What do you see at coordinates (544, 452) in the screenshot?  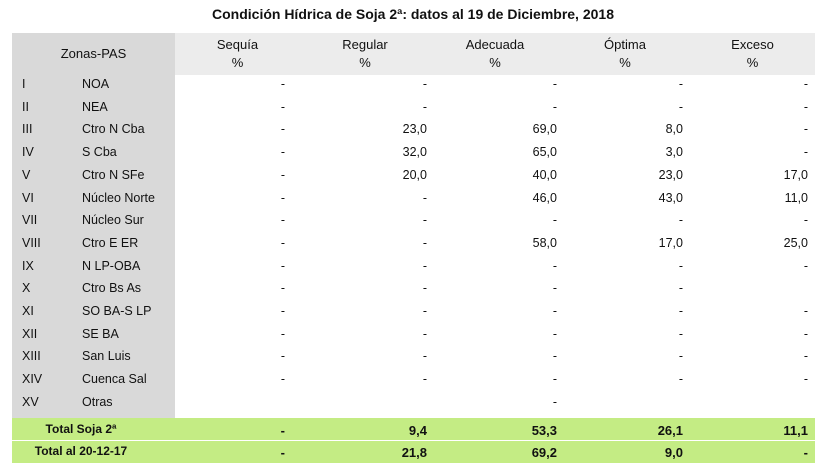 I see `total-value: 69,2` at bounding box center [544, 452].